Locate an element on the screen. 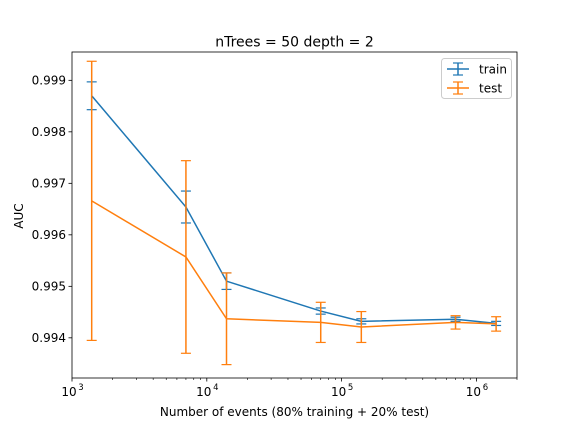 This screenshot has width=576, height=432. legend-label-test: test is located at coordinates (490, 88).